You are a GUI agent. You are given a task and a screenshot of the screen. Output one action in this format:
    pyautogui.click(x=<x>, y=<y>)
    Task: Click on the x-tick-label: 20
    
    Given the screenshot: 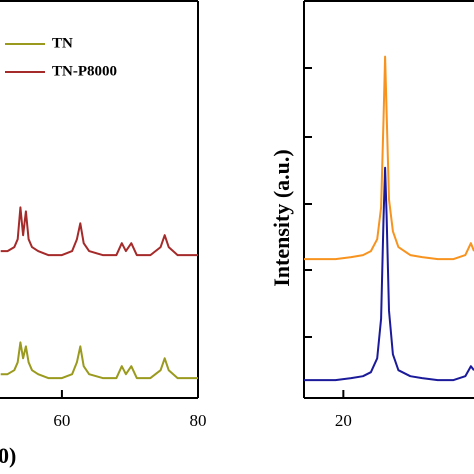 What is the action you would take?
    pyautogui.click(x=343, y=420)
    